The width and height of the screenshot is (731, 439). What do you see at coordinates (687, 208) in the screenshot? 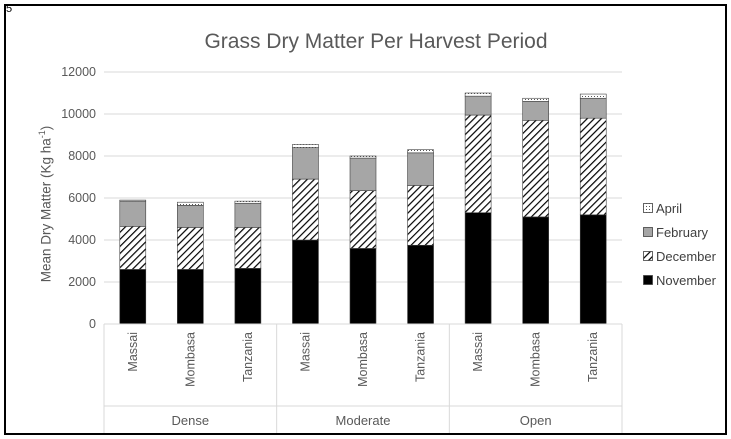
I see `legend-item-april: April` at bounding box center [687, 208].